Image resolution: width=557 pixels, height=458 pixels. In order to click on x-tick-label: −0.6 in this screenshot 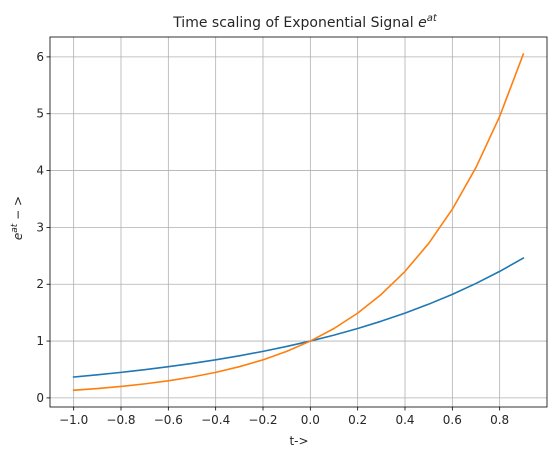, I will do `click(168, 420)`.